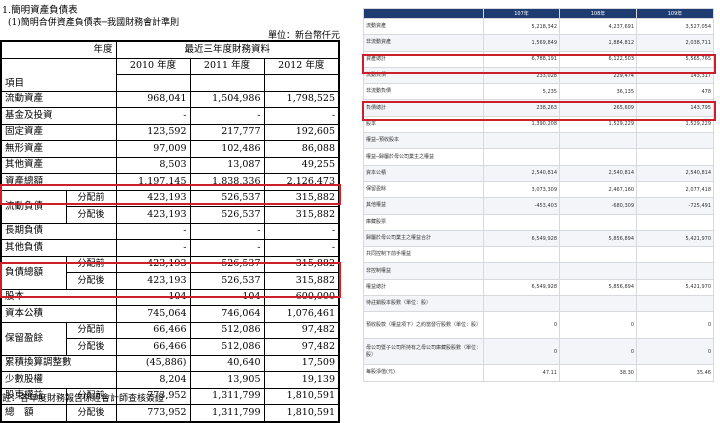  Describe the element at coordinates (521, 124) in the screenshot. I see `right-row-value: 1,390,208` at that location.